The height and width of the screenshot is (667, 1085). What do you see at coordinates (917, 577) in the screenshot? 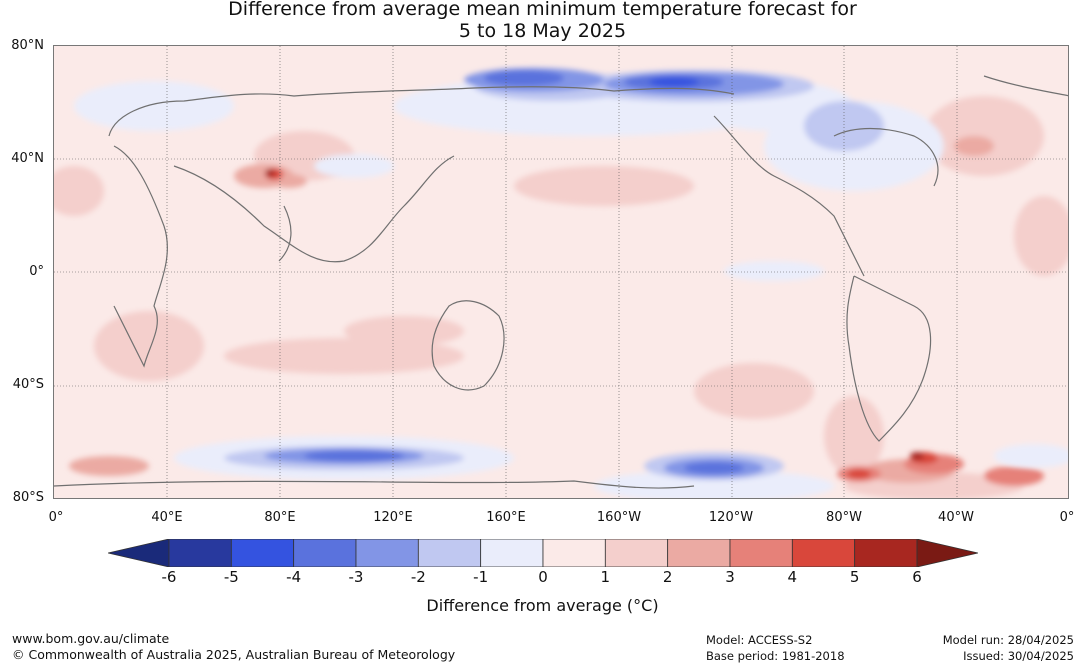
I see `colorbar-tick-label: 6` at bounding box center [917, 577].